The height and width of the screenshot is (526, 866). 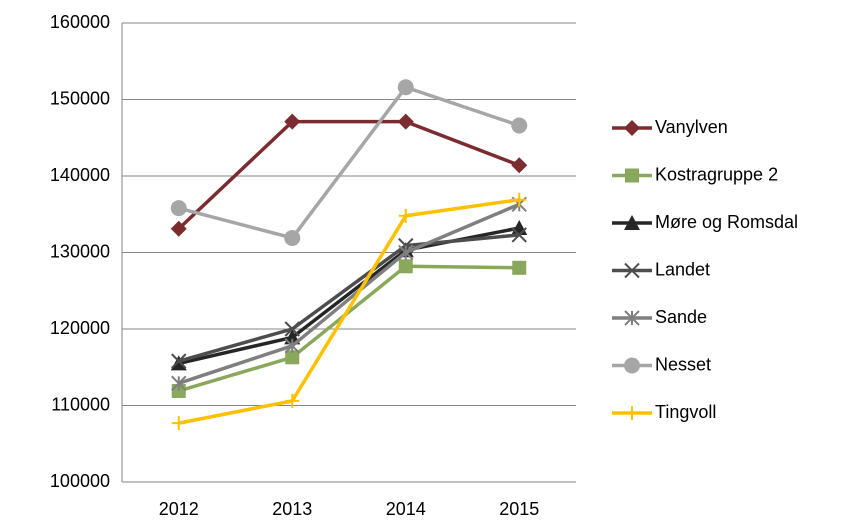 What do you see at coordinates (716, 174) in the screenshot?
I see `legend-label: Kostragruppe 2` at bounding box center [716, 174].